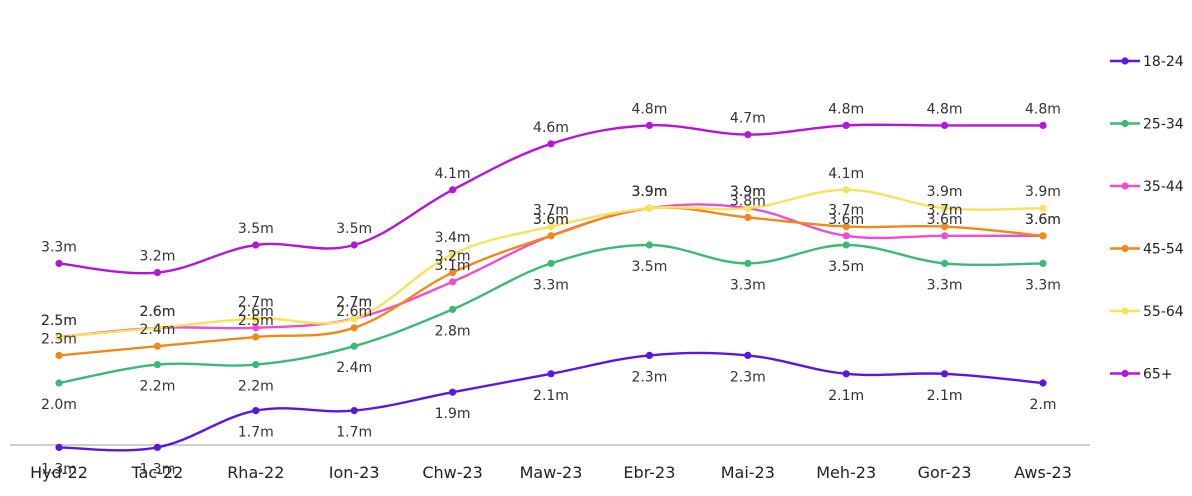 This screenshot has width=1192, height=496. I want to click on data-label: 3.2m, so click(453, 257).